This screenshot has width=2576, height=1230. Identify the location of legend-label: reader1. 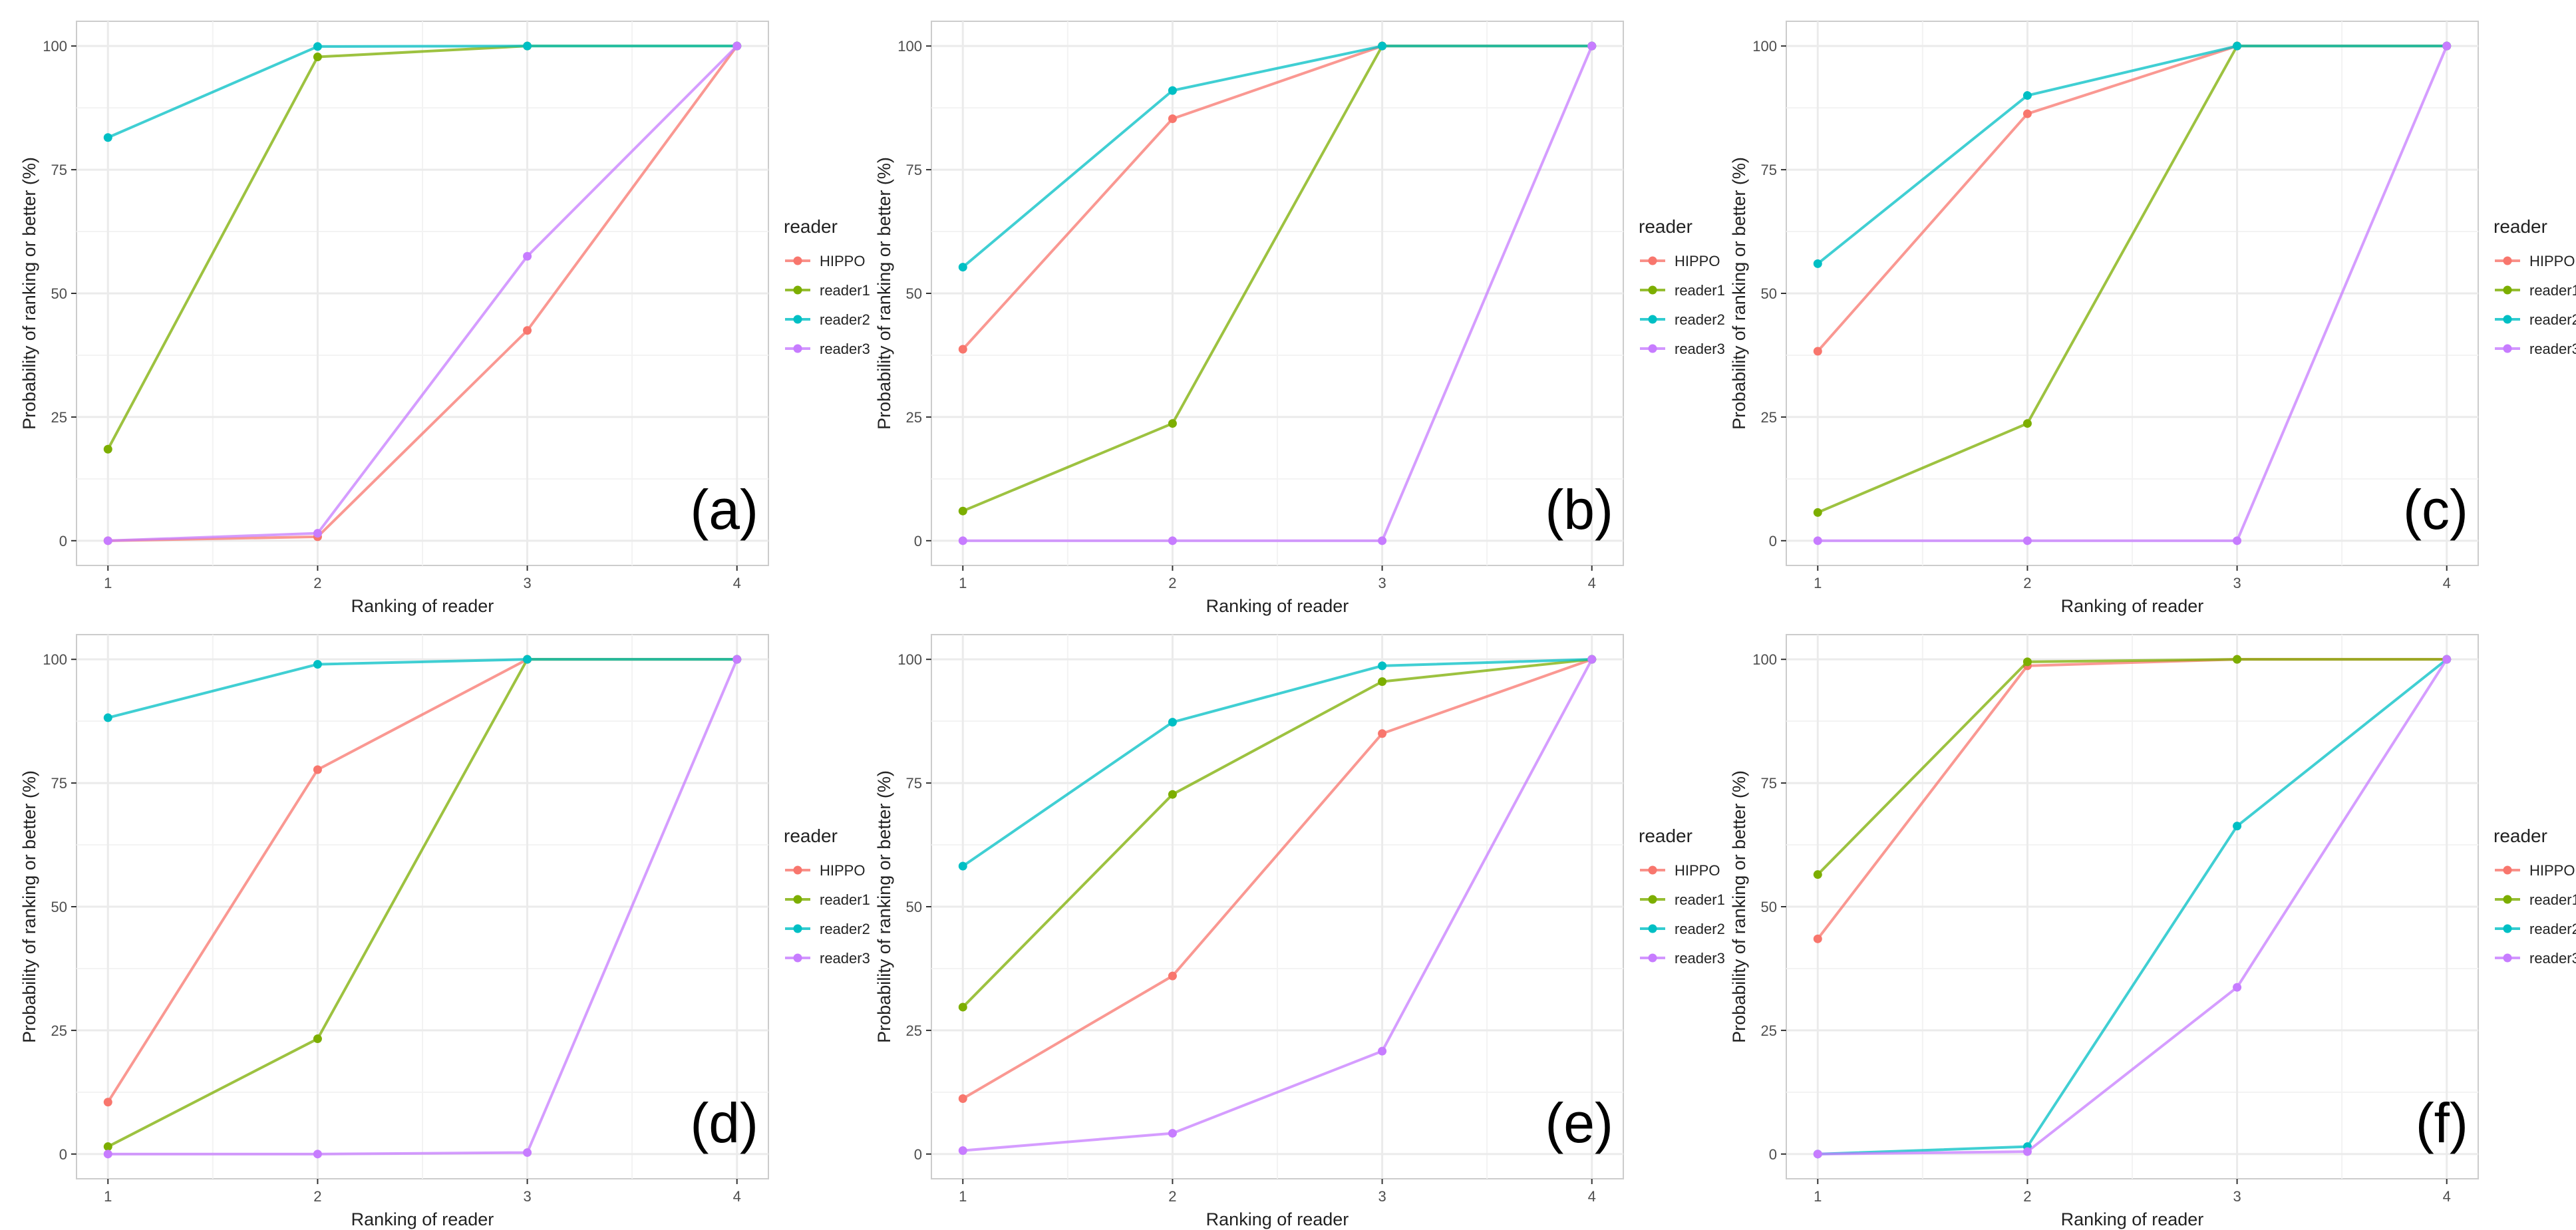
(1700, 290).